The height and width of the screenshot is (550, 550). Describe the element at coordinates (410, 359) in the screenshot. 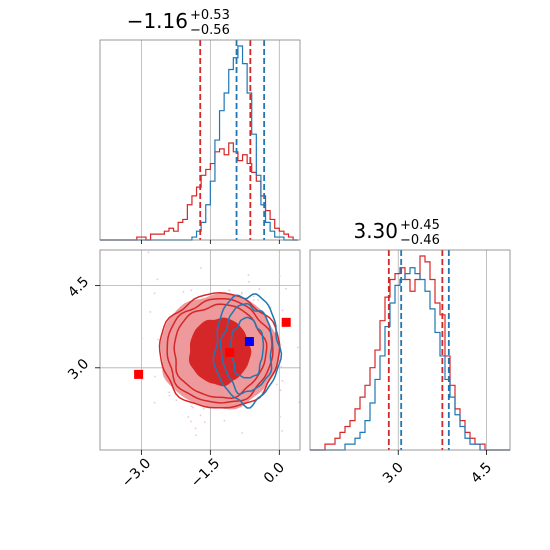

I see `param2-hist-blue` at that location.